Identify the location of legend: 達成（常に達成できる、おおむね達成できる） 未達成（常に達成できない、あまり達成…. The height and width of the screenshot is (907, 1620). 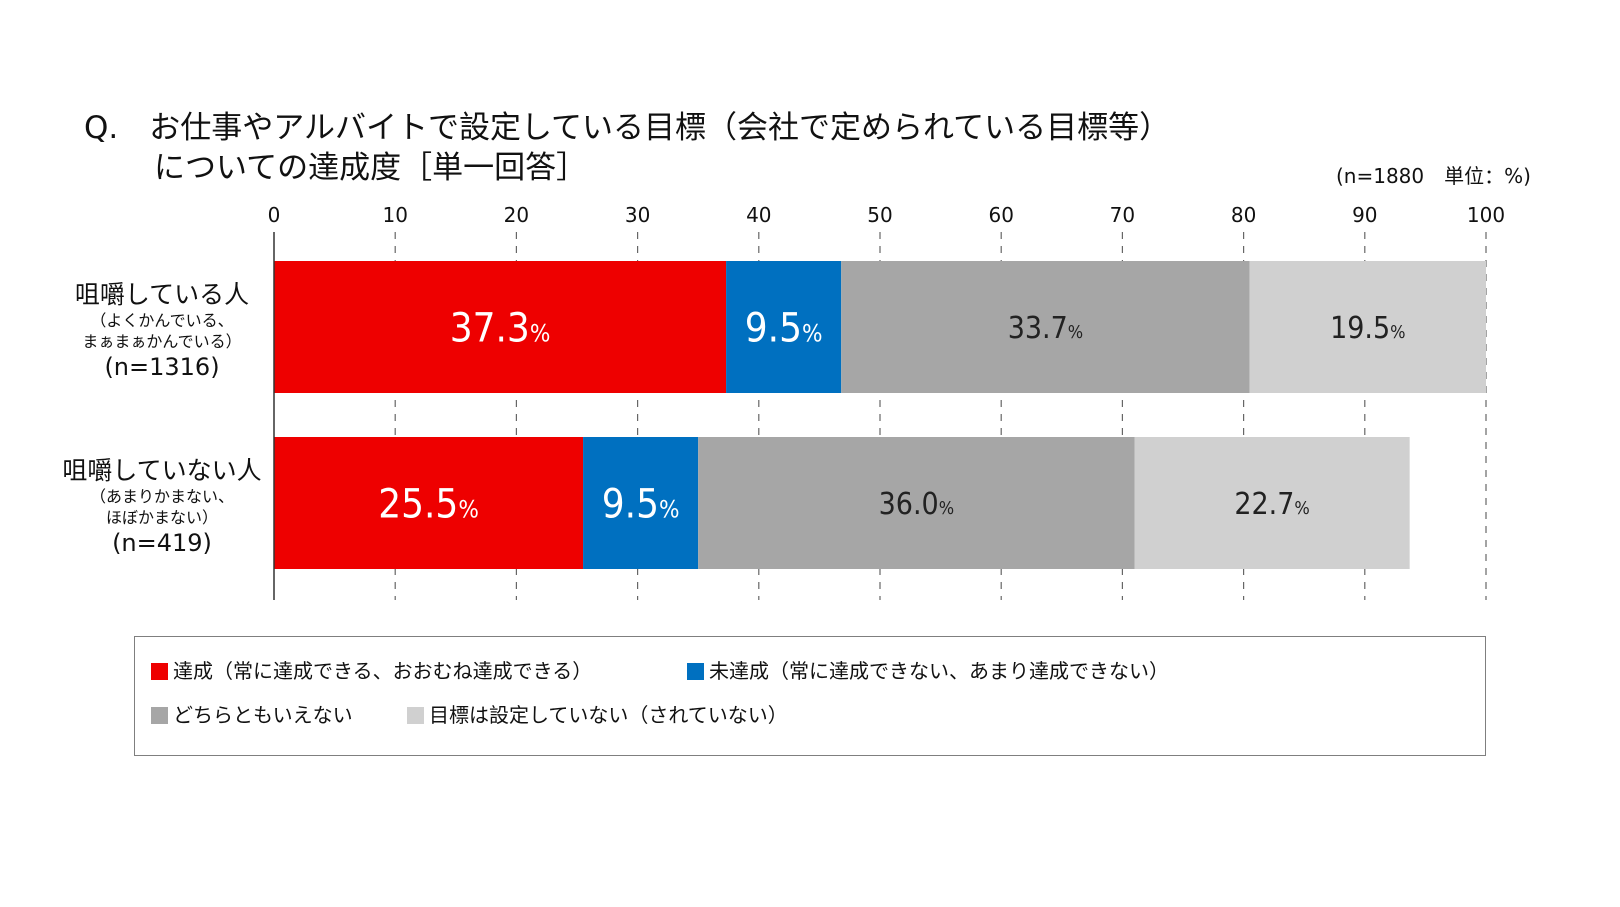
(810, 696).